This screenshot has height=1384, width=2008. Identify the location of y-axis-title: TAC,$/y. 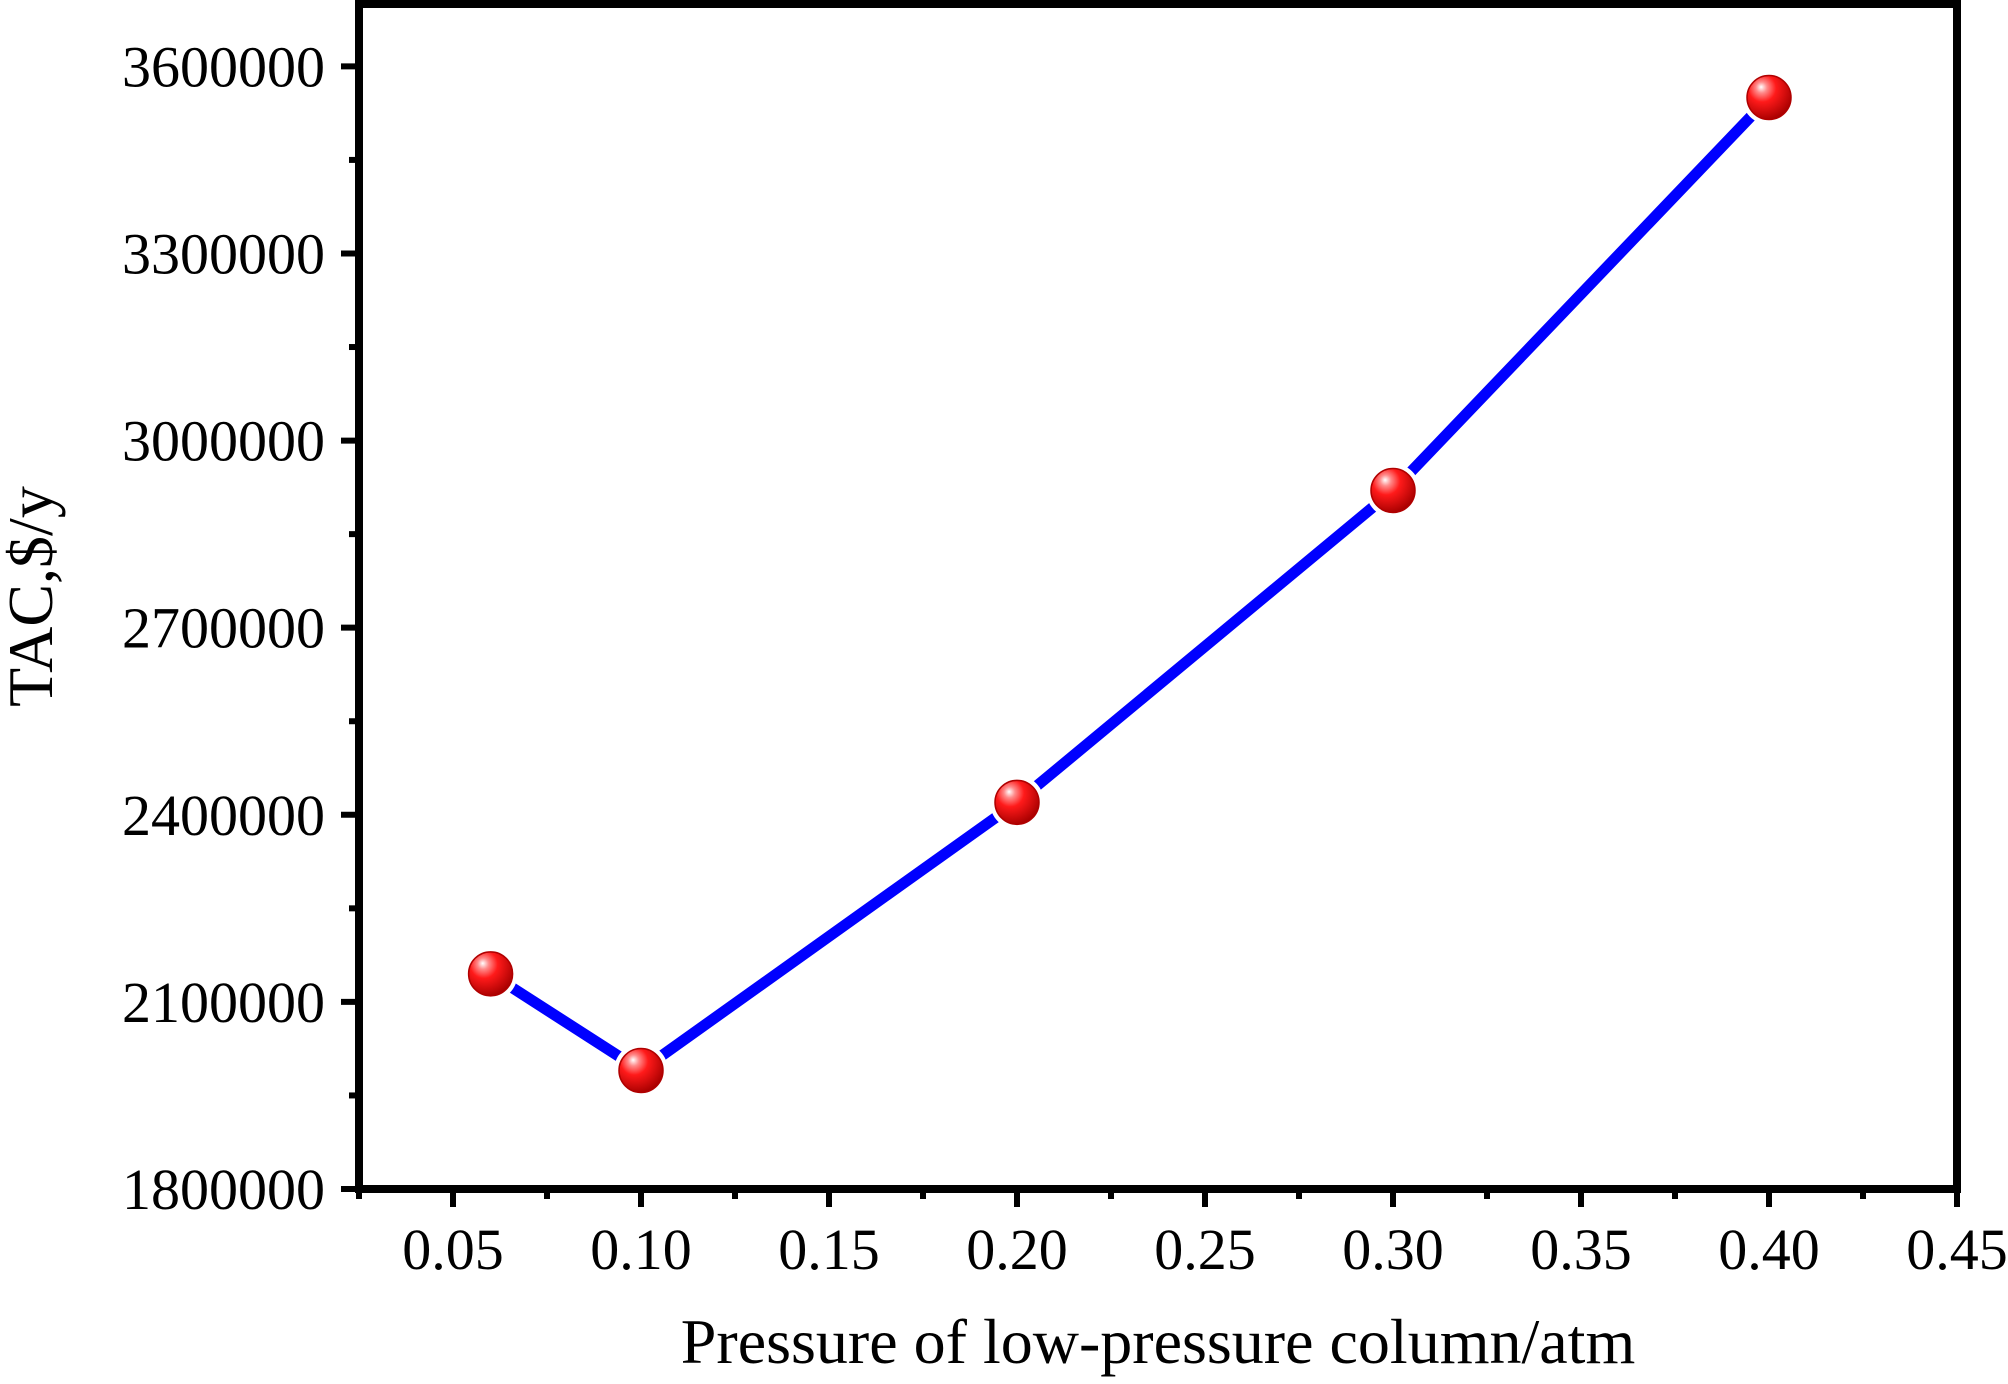
(33, 596).